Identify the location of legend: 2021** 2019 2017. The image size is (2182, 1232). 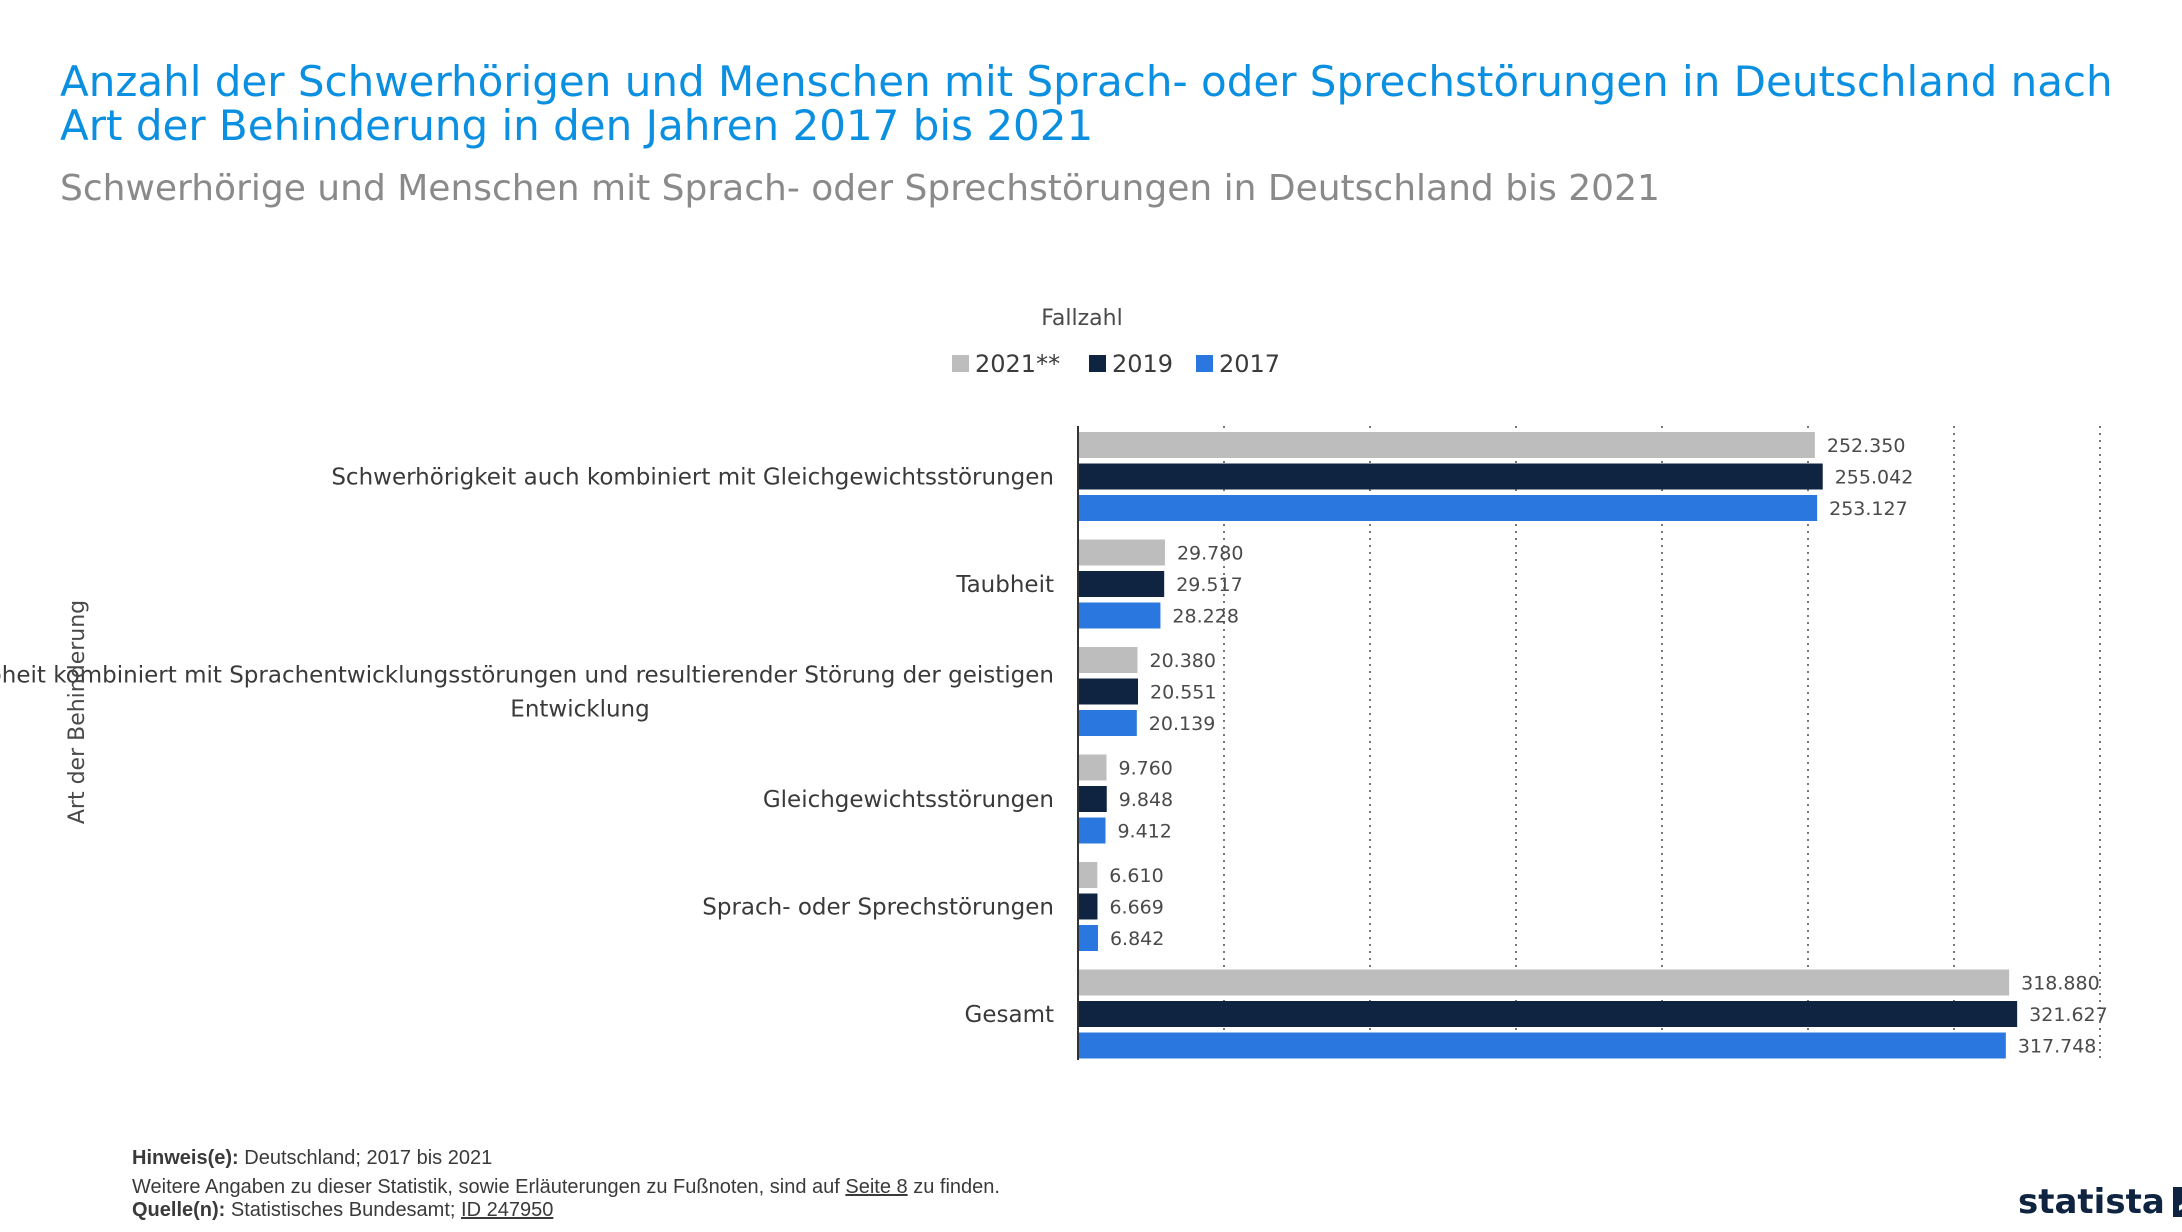
(1116, 364).